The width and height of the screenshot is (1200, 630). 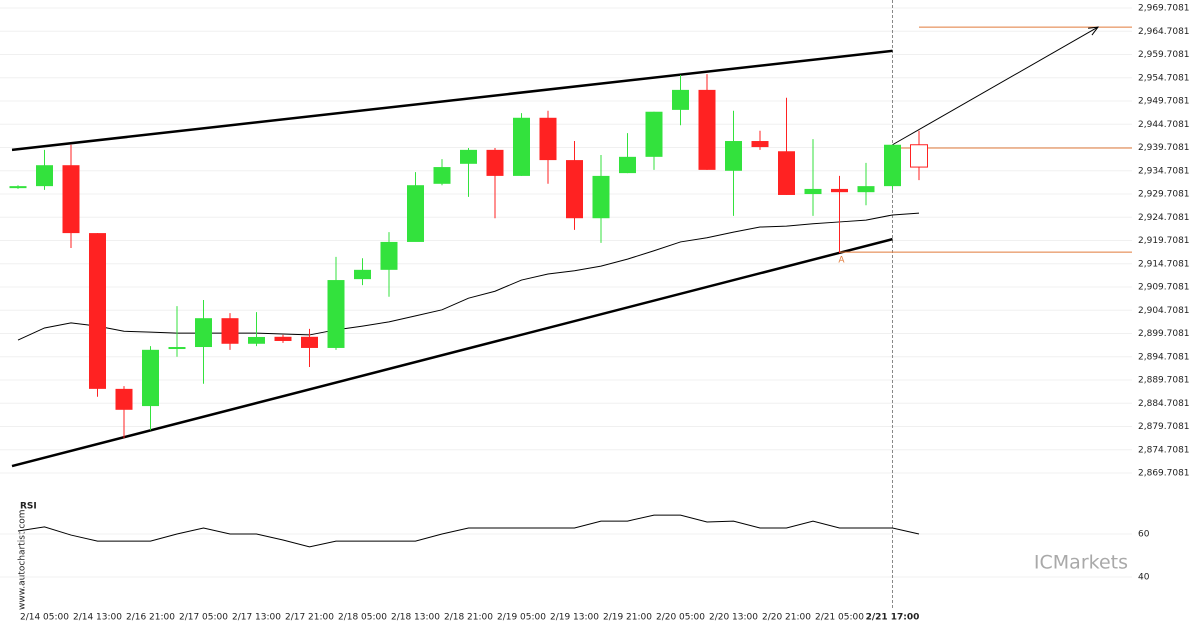 I want to click on y-tick-label: 60, so click(x=1144, y=535).